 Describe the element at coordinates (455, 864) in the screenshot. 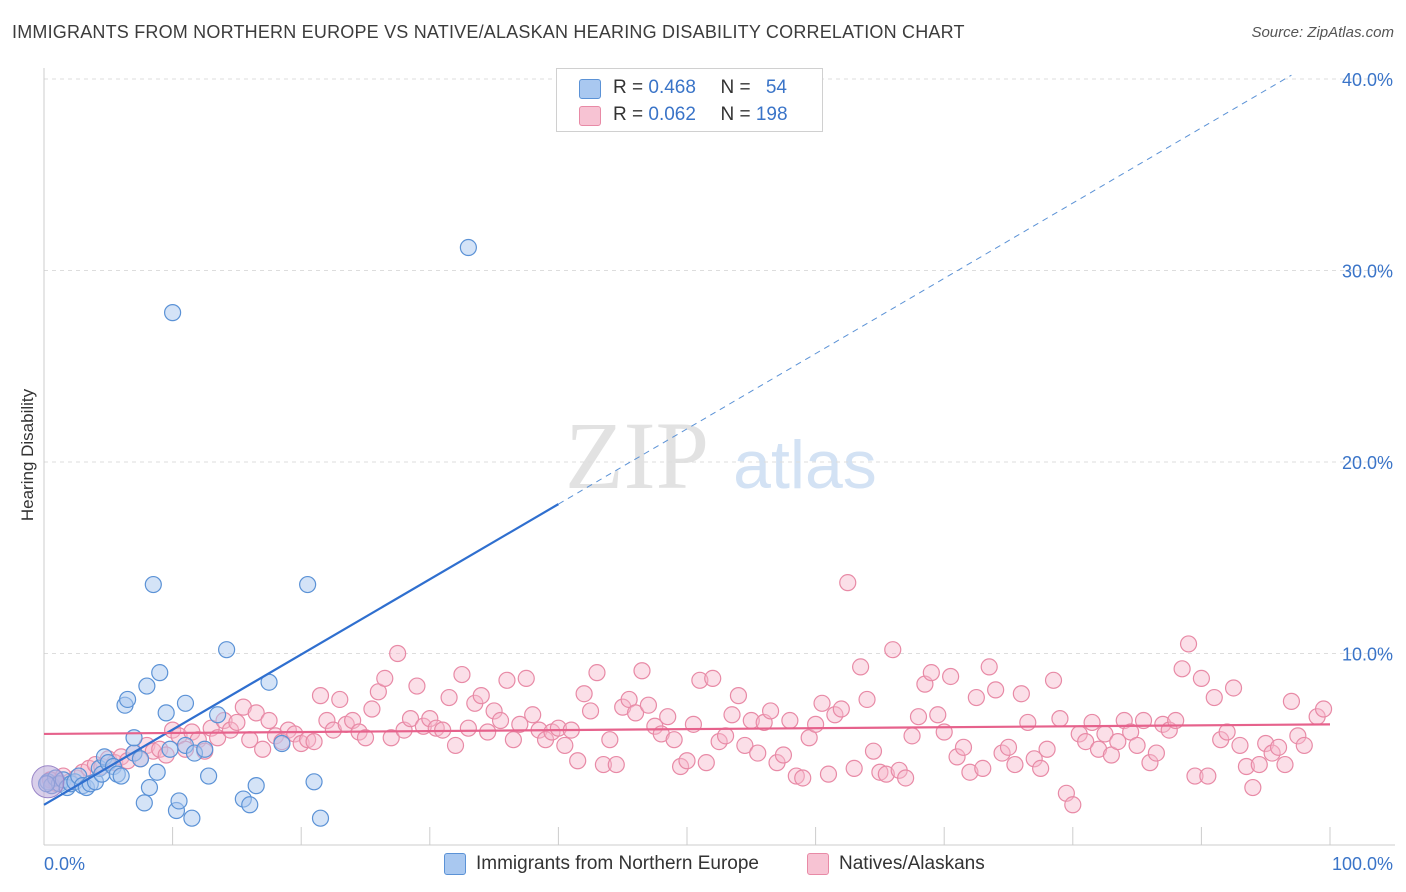

I see `bottom-legend-swatch-blue` at that location.